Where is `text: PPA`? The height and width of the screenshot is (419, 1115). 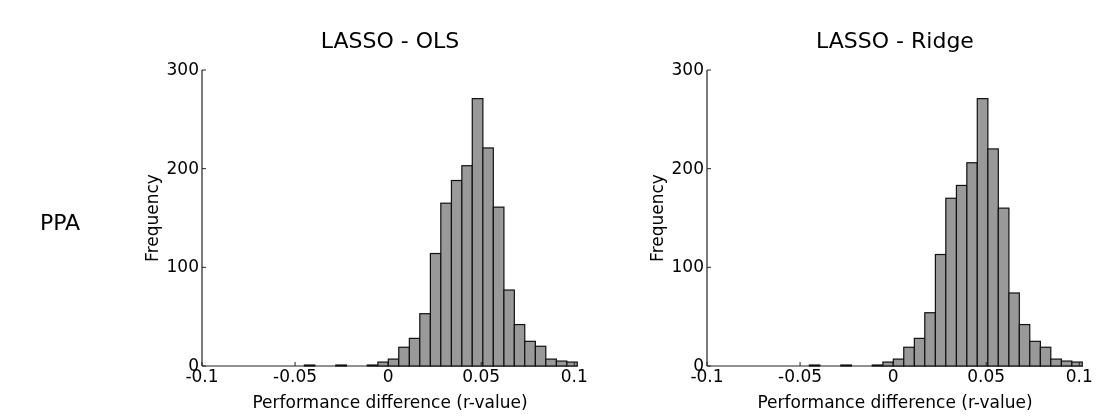 text: PPA is located at coordinates (60, 222).